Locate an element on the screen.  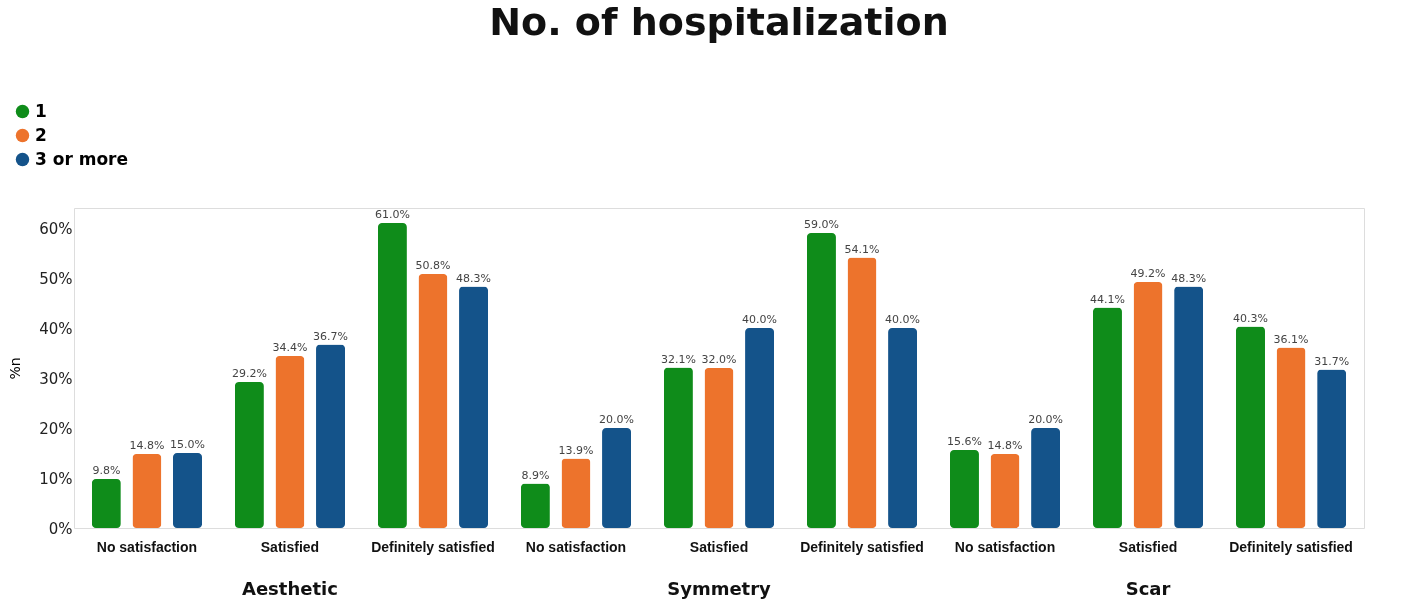
data-label: 29.2% is located at coordinates (249, 373).